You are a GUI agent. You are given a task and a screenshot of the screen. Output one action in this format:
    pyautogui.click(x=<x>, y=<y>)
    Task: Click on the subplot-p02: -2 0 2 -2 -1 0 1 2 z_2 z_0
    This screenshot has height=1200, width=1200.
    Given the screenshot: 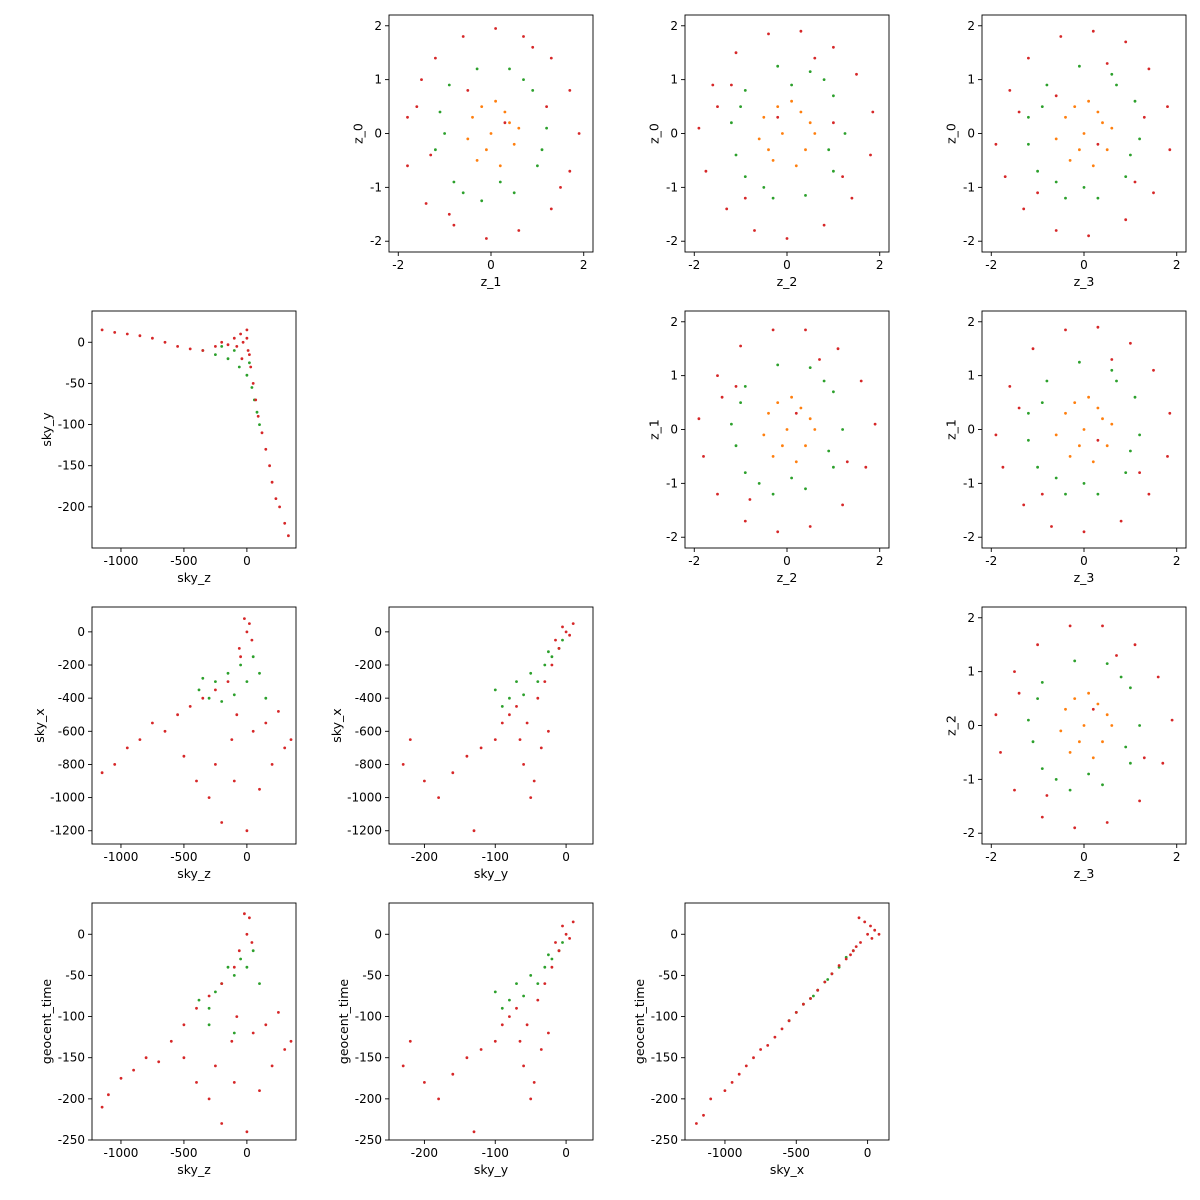 What is the action you would take?
    pyautogui.click(x=768, y=151)
    